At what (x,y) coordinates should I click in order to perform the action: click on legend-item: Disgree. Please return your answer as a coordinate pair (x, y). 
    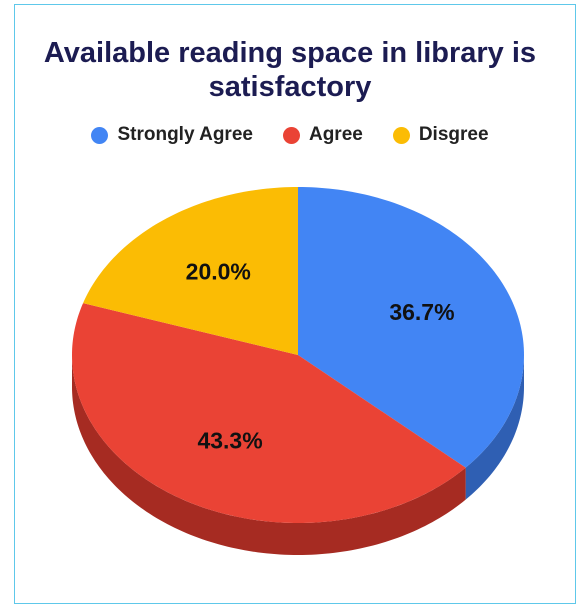
    Looking at the image, I should click on (440, 135).